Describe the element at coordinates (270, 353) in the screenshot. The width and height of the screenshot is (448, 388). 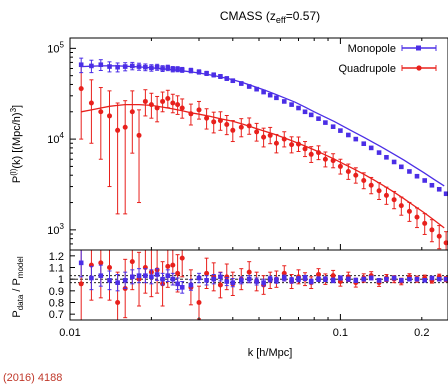
I see `x-axis-title: k [h/Mpc]` at that location.